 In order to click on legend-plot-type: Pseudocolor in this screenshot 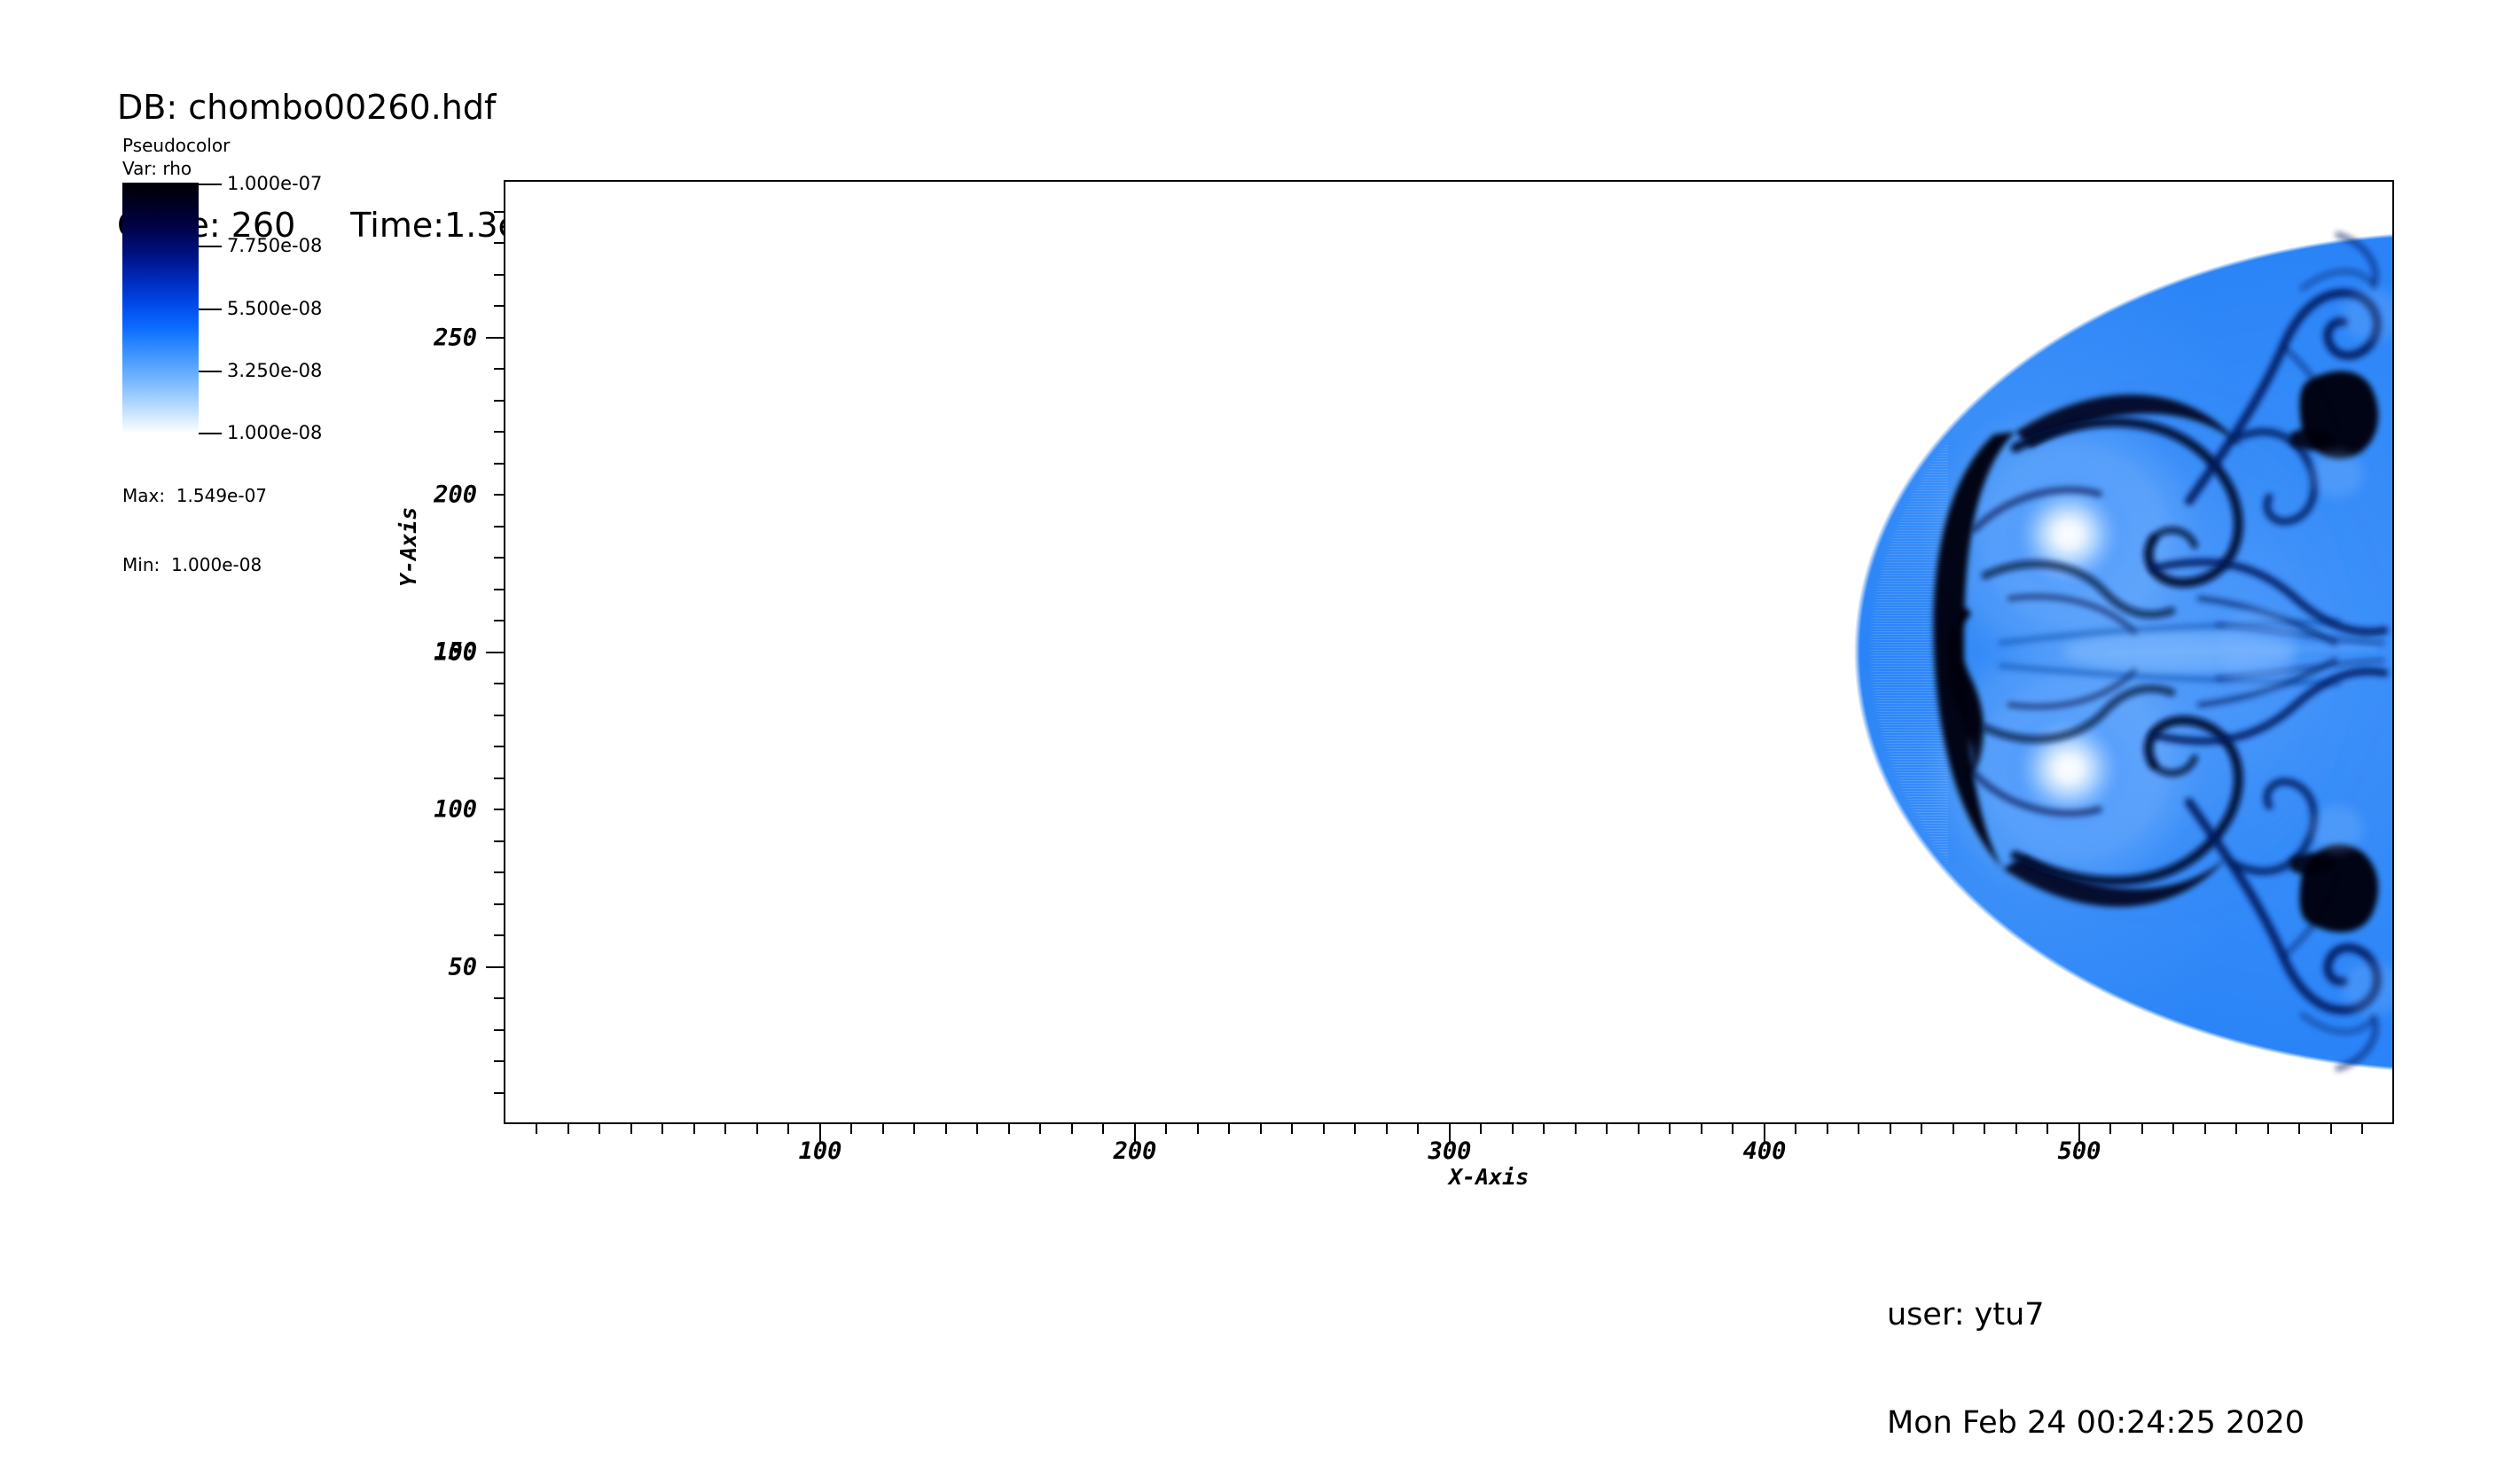, I will do `click(176, 145)`.